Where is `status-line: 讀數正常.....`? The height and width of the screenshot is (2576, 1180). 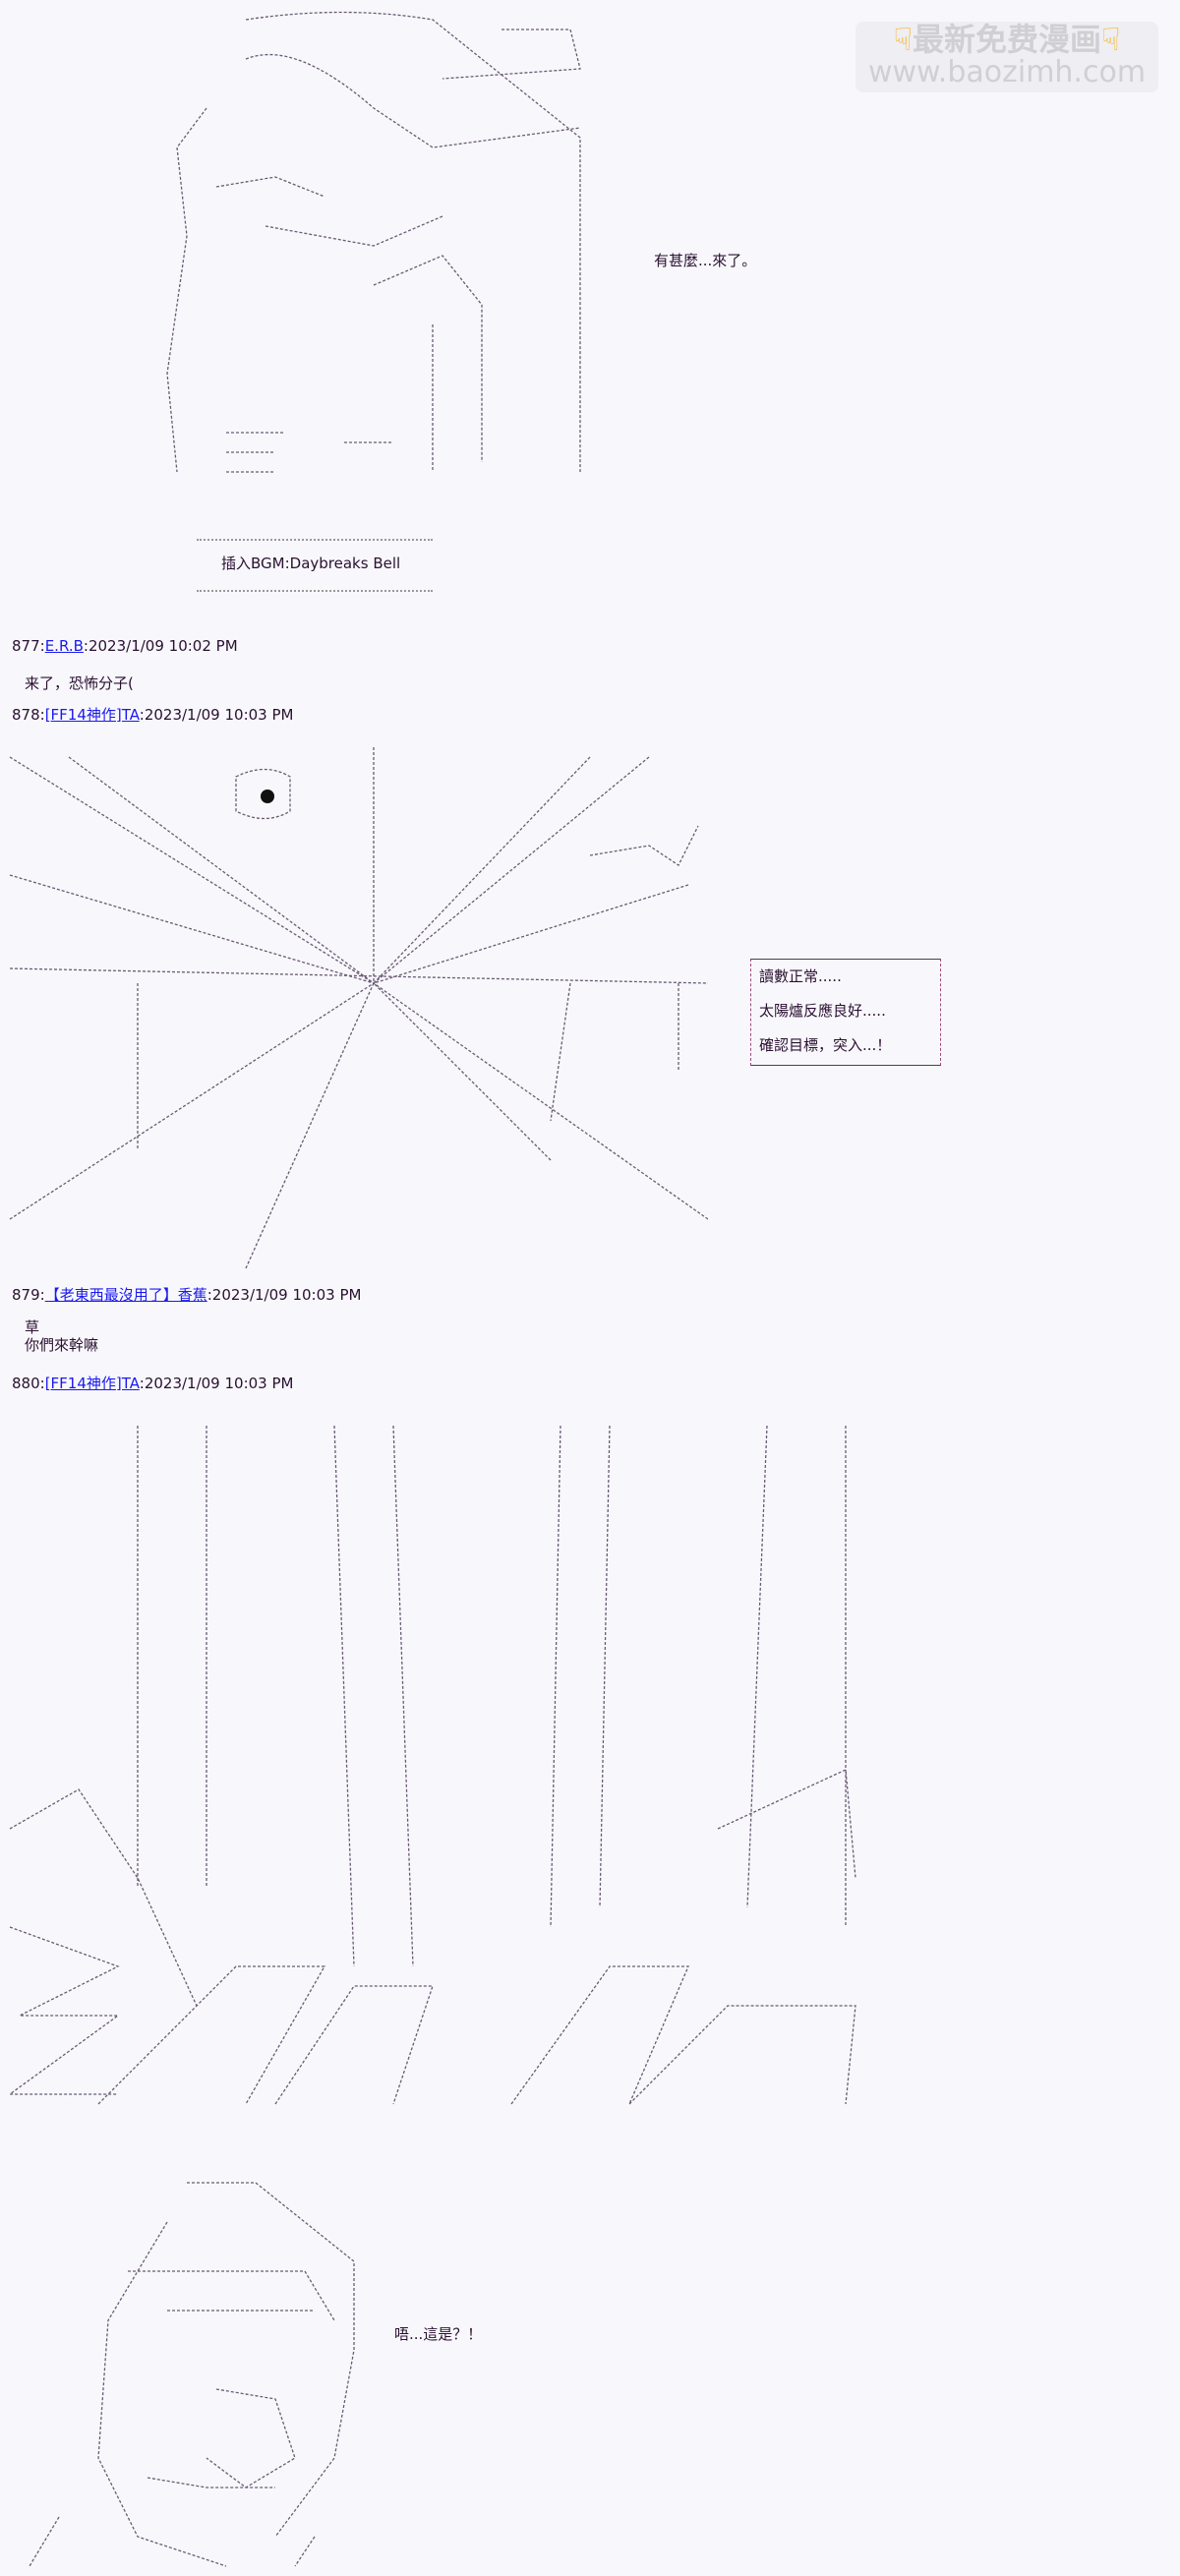
status-line: 讀數正常..... is located at coordinates (800, 976).